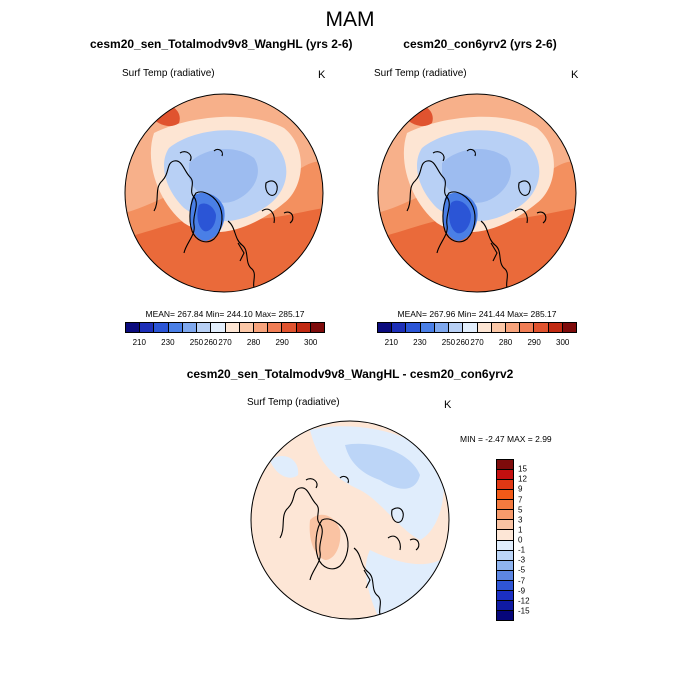 Image resolution: width=700 pixels, height=700 pixels. What do you see at coordinates (522, 469) in the screenshot?
I see `colorbar-tick-label: 15` at bounding box center [522, 469].